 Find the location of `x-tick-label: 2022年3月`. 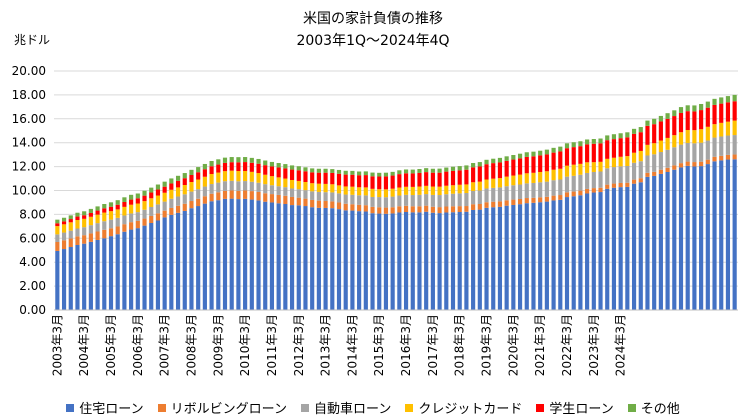

x-tick-label: 2022年3月 is located at coordinates (567, 345).